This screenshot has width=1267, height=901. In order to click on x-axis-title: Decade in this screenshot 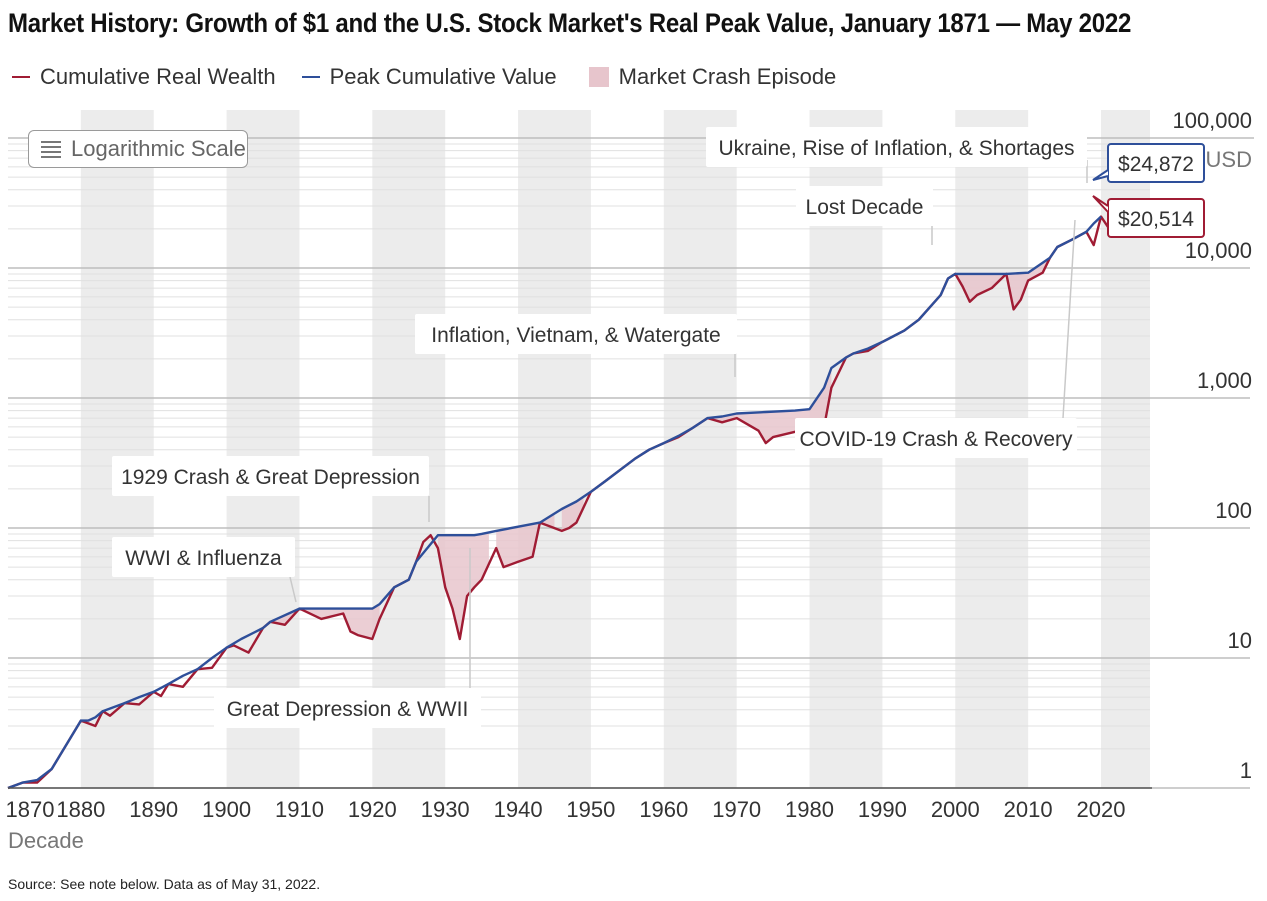, I will do `click(46, 840)`.